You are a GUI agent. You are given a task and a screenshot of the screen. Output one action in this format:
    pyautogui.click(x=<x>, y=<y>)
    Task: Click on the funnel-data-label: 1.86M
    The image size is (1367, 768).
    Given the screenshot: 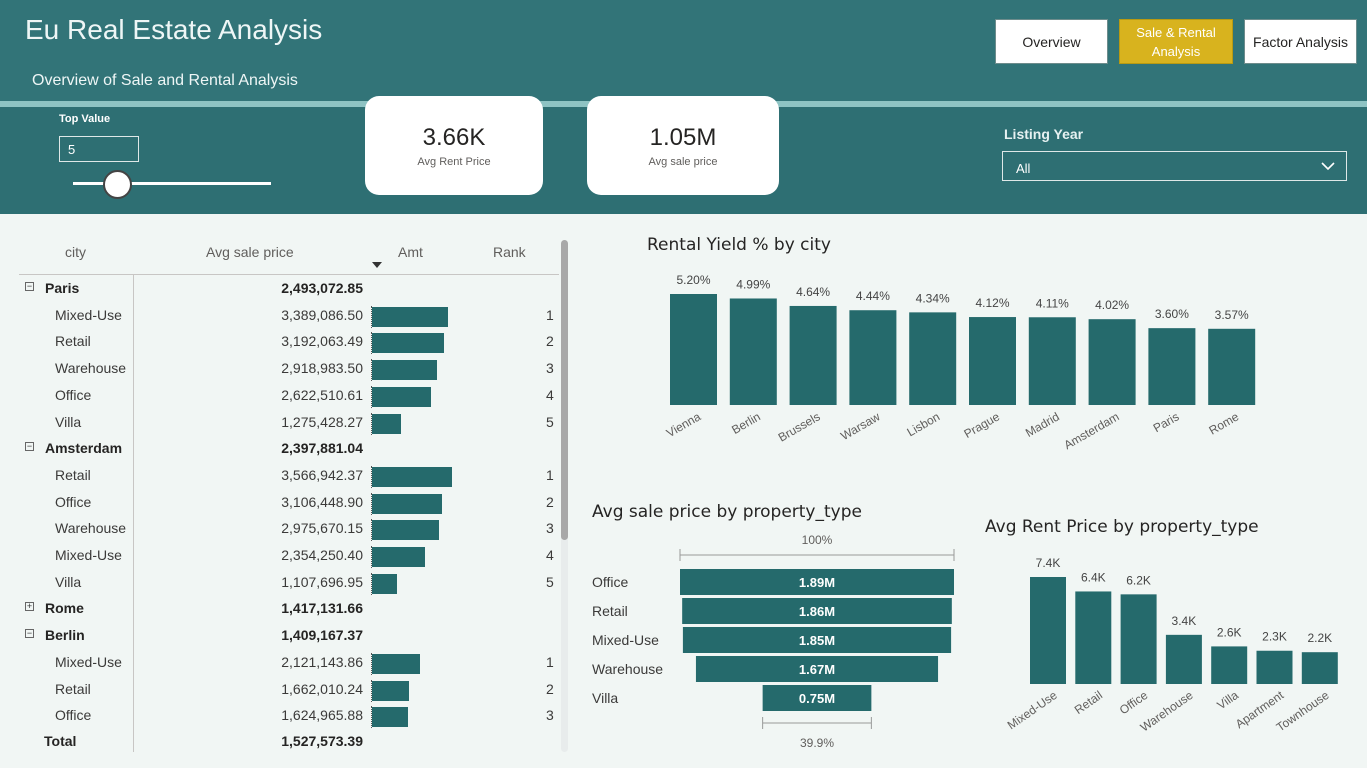 What is the action you would take?
    pyautogui.click(x=817, y=611)
    